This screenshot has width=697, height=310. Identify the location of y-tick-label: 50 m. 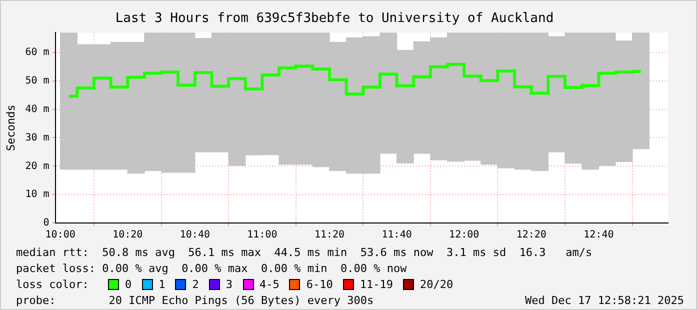
(37, 81).